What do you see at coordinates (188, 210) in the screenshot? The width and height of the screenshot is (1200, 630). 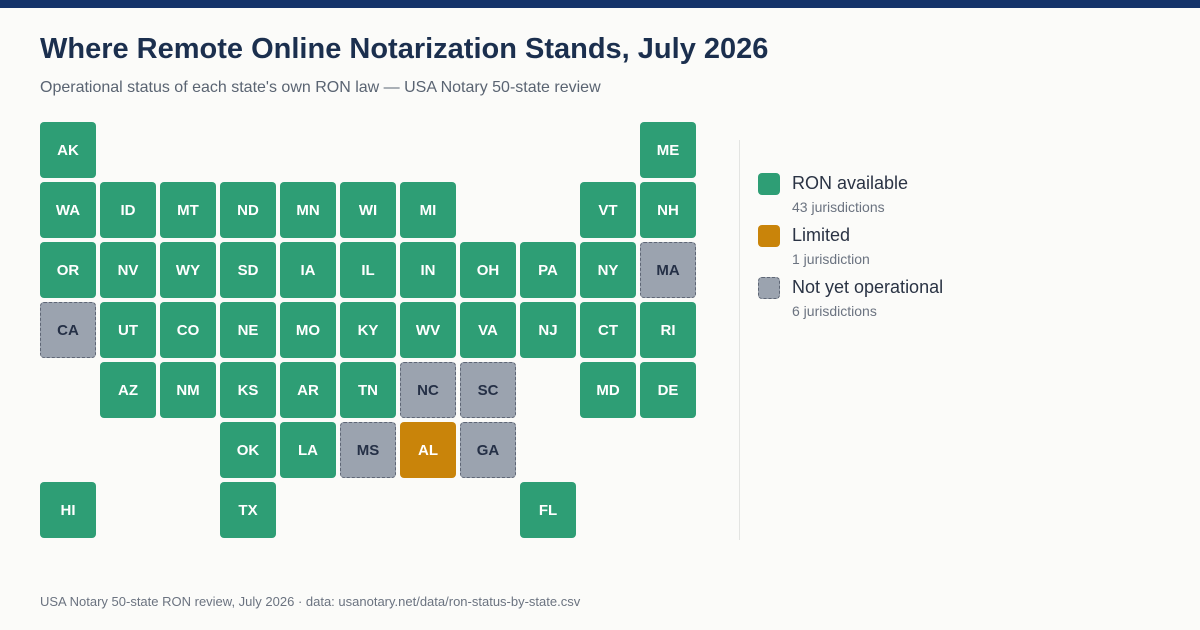 I see `state-tile-mt: MT` at bounding box center [188, 210].